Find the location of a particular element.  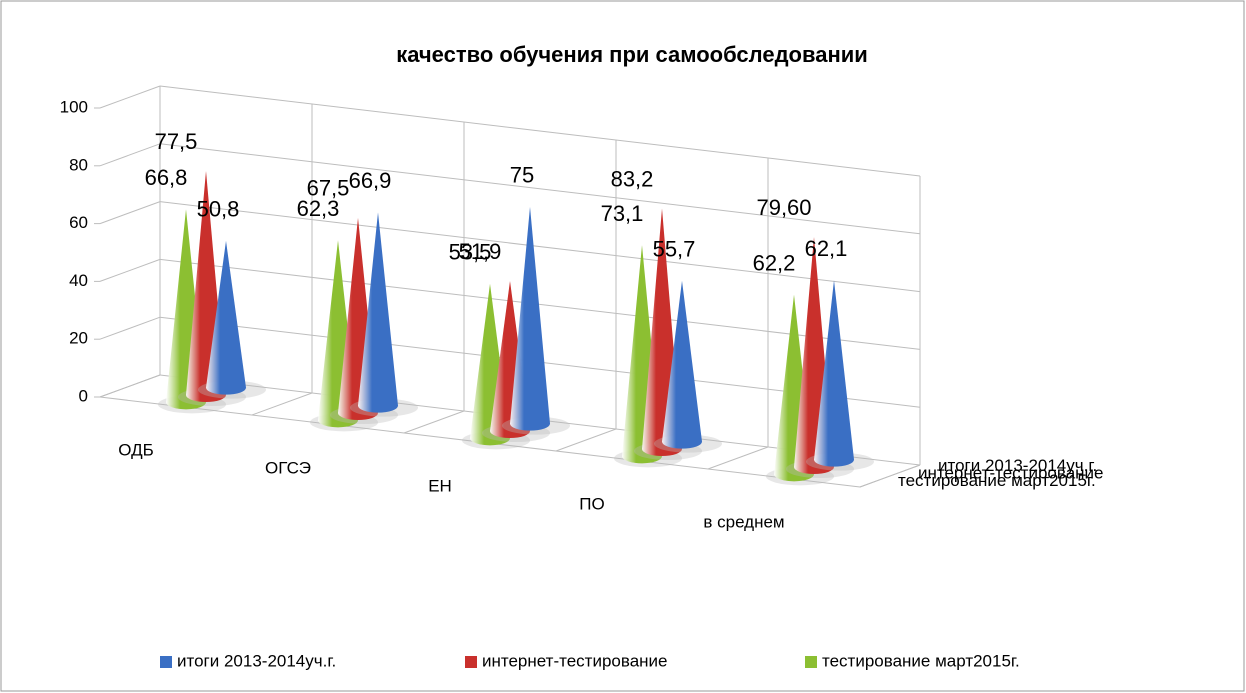

data-label: 50,8 is located at coordinates (218, 209).